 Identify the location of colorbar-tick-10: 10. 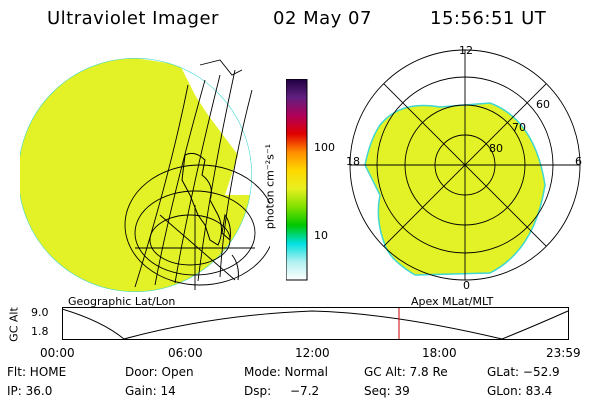
(321, 235).